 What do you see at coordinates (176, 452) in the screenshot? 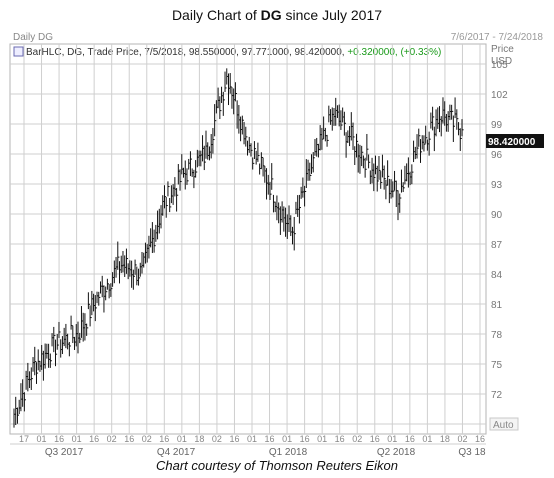
I see `quarter-label: Q4 2017` at bounding box center [176, 452].